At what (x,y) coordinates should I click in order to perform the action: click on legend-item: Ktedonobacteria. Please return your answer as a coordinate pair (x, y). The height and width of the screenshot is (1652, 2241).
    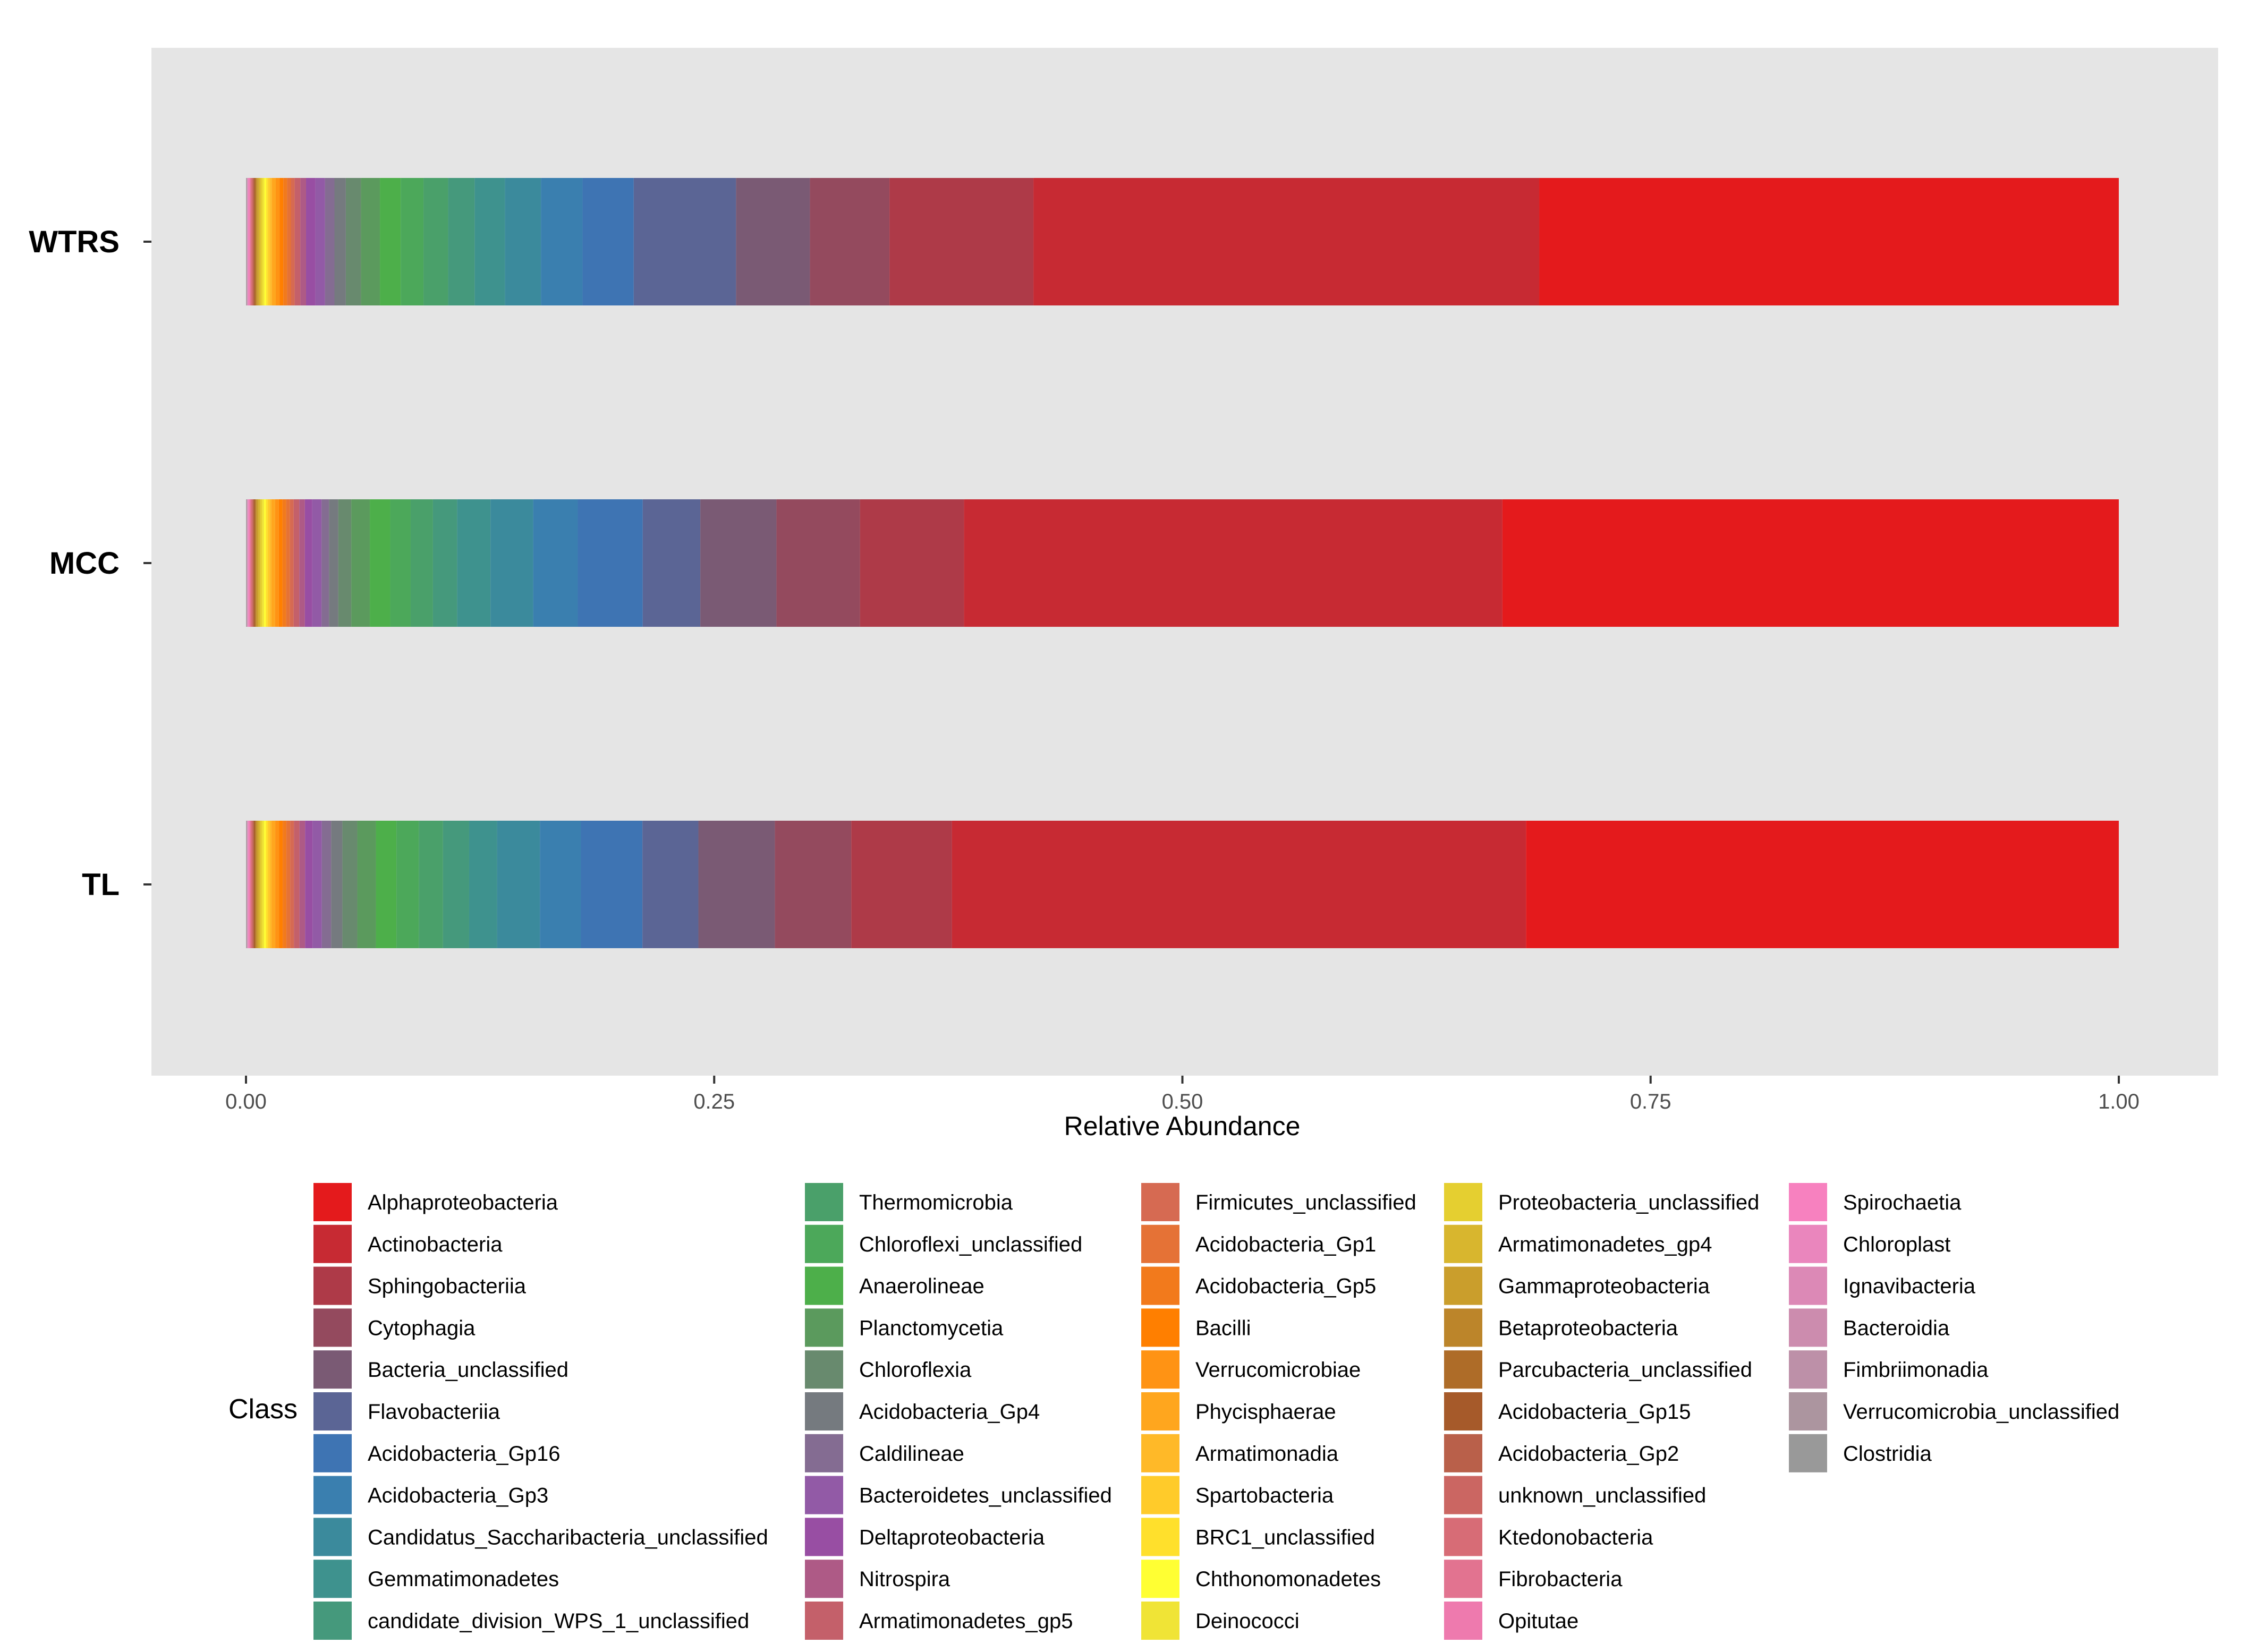
    Looking at the image, I should click on (1549, 1537).